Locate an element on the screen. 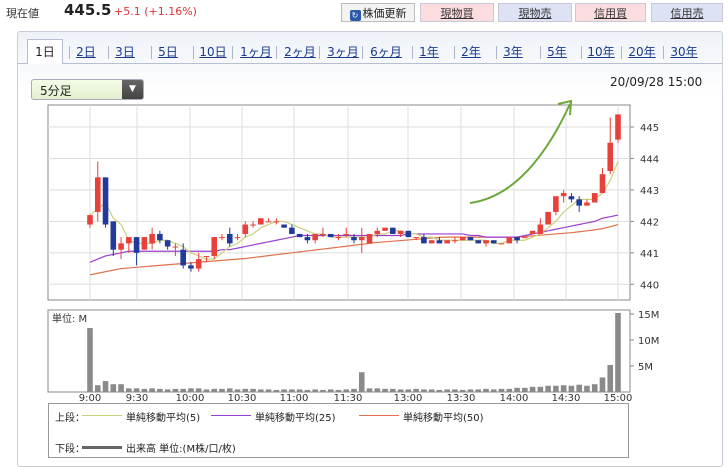 Image resolution: width=728 pixels, height=467 pixels. x-tick-label: 10:00 is located at coordinates (190, 398).